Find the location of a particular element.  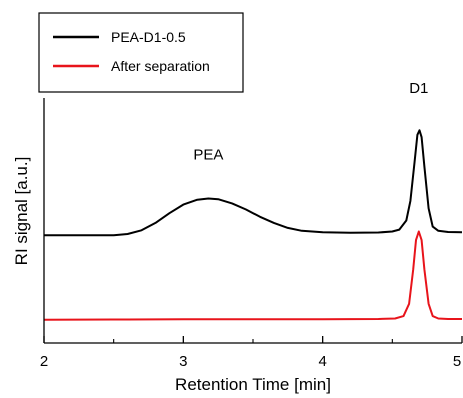

x-tick-label-1: 3 is located at coordinates (183, 361).